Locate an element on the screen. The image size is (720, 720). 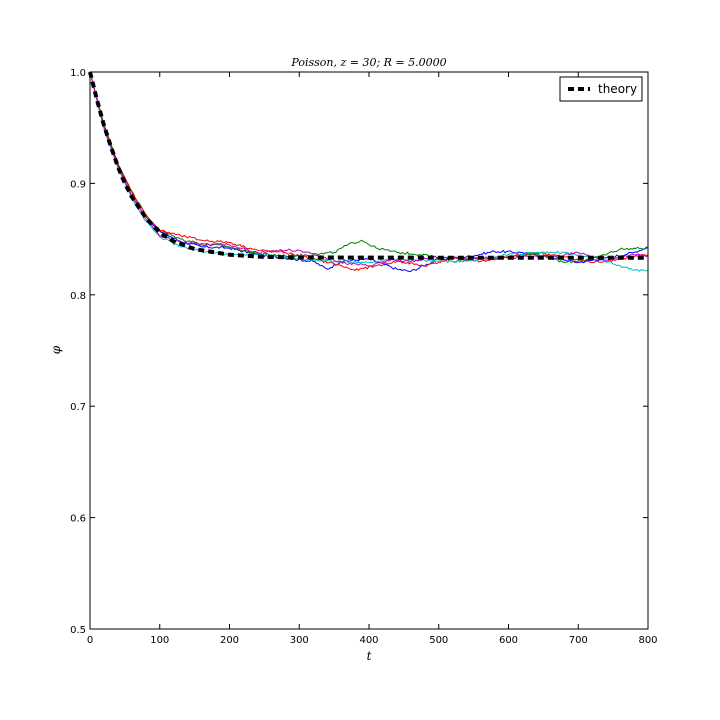
x-tick-label: 300 is located at coordinates (299, 640).